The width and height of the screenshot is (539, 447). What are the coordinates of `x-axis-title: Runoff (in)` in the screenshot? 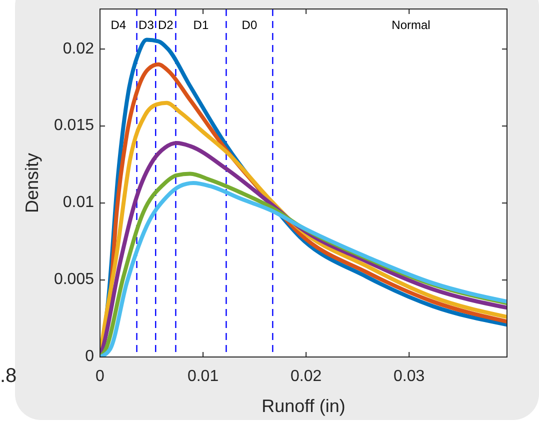 It's located at (304, 406).